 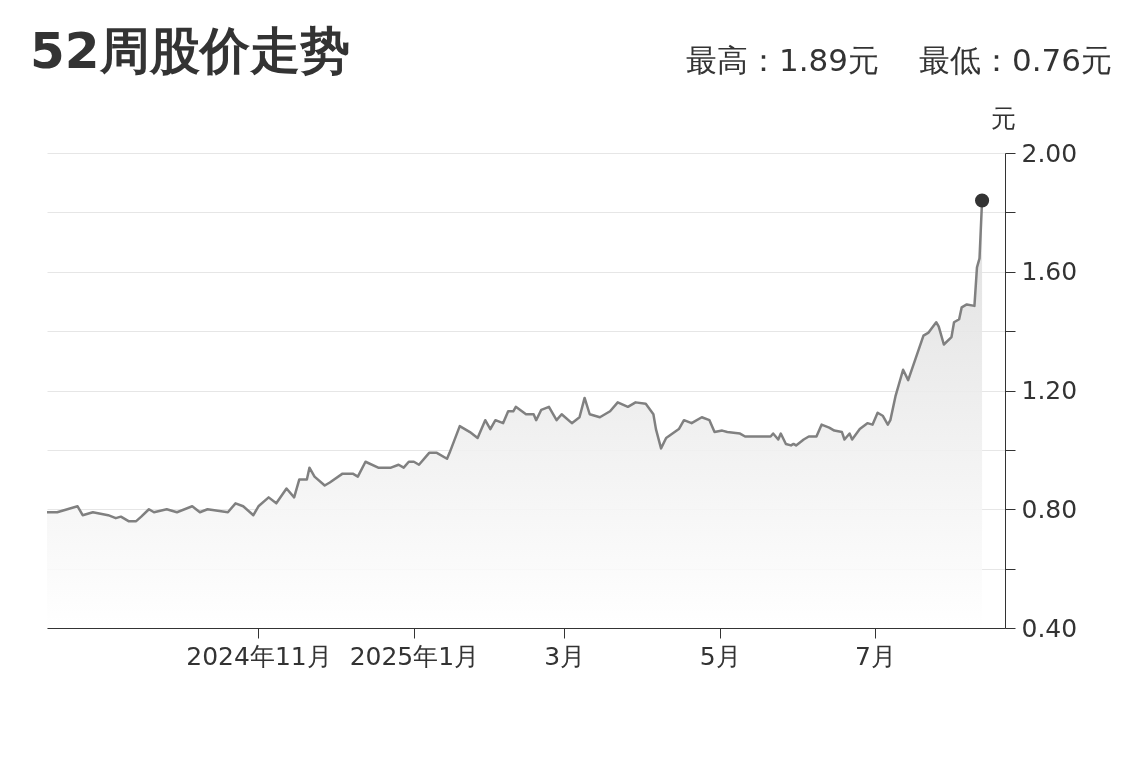 I want to click on y-tick-label: 2.00, so click(x=1049, y=153).